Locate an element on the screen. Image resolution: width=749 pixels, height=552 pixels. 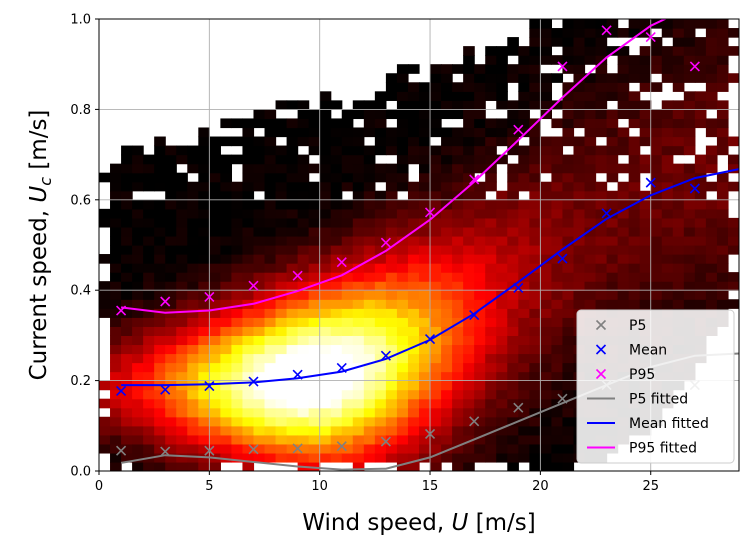
x-tick-label: 15 is located at coordinates (430, 486).